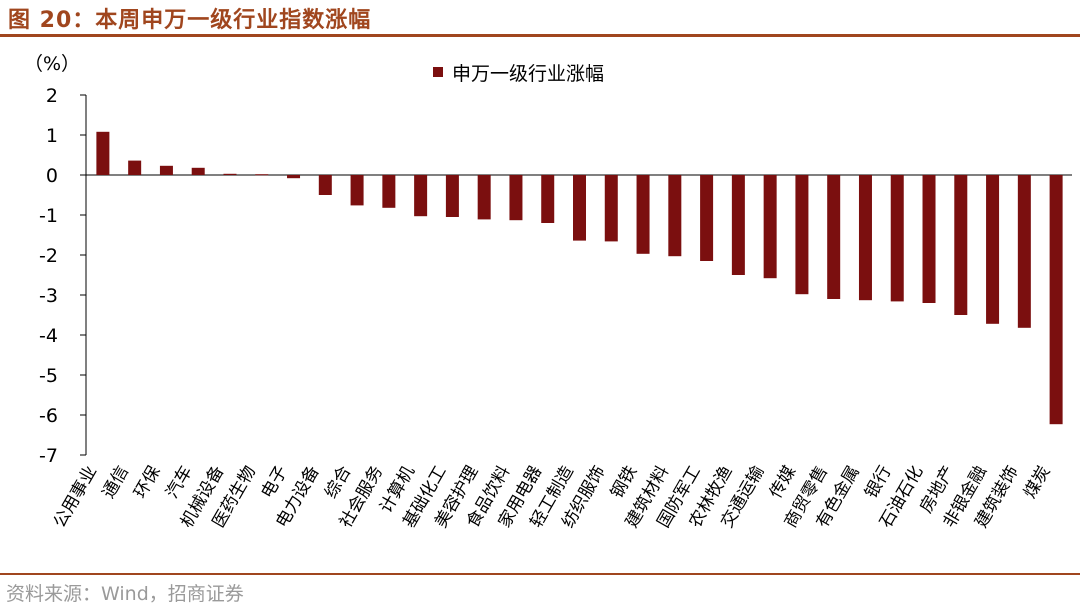 The image size is (1080, 615). What do you see at coordinates (116, 482) in the screenshot?
I see `x-tick-label: 通信` at bounding box center [116, 482].